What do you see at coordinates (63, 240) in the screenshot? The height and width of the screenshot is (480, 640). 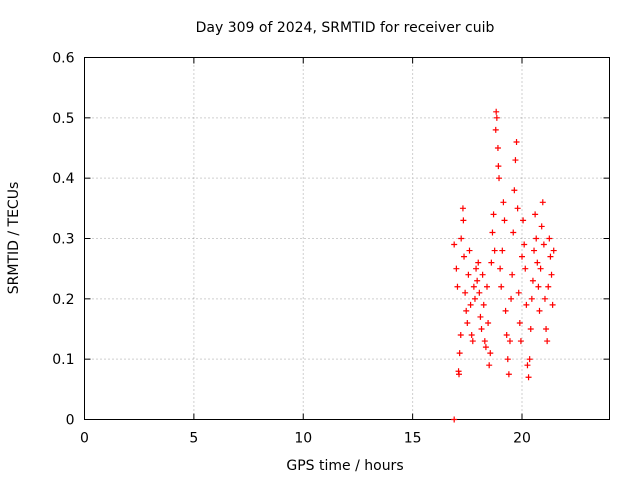 I see `y-tick-label: 0.3` at bounding box center [63, 240].